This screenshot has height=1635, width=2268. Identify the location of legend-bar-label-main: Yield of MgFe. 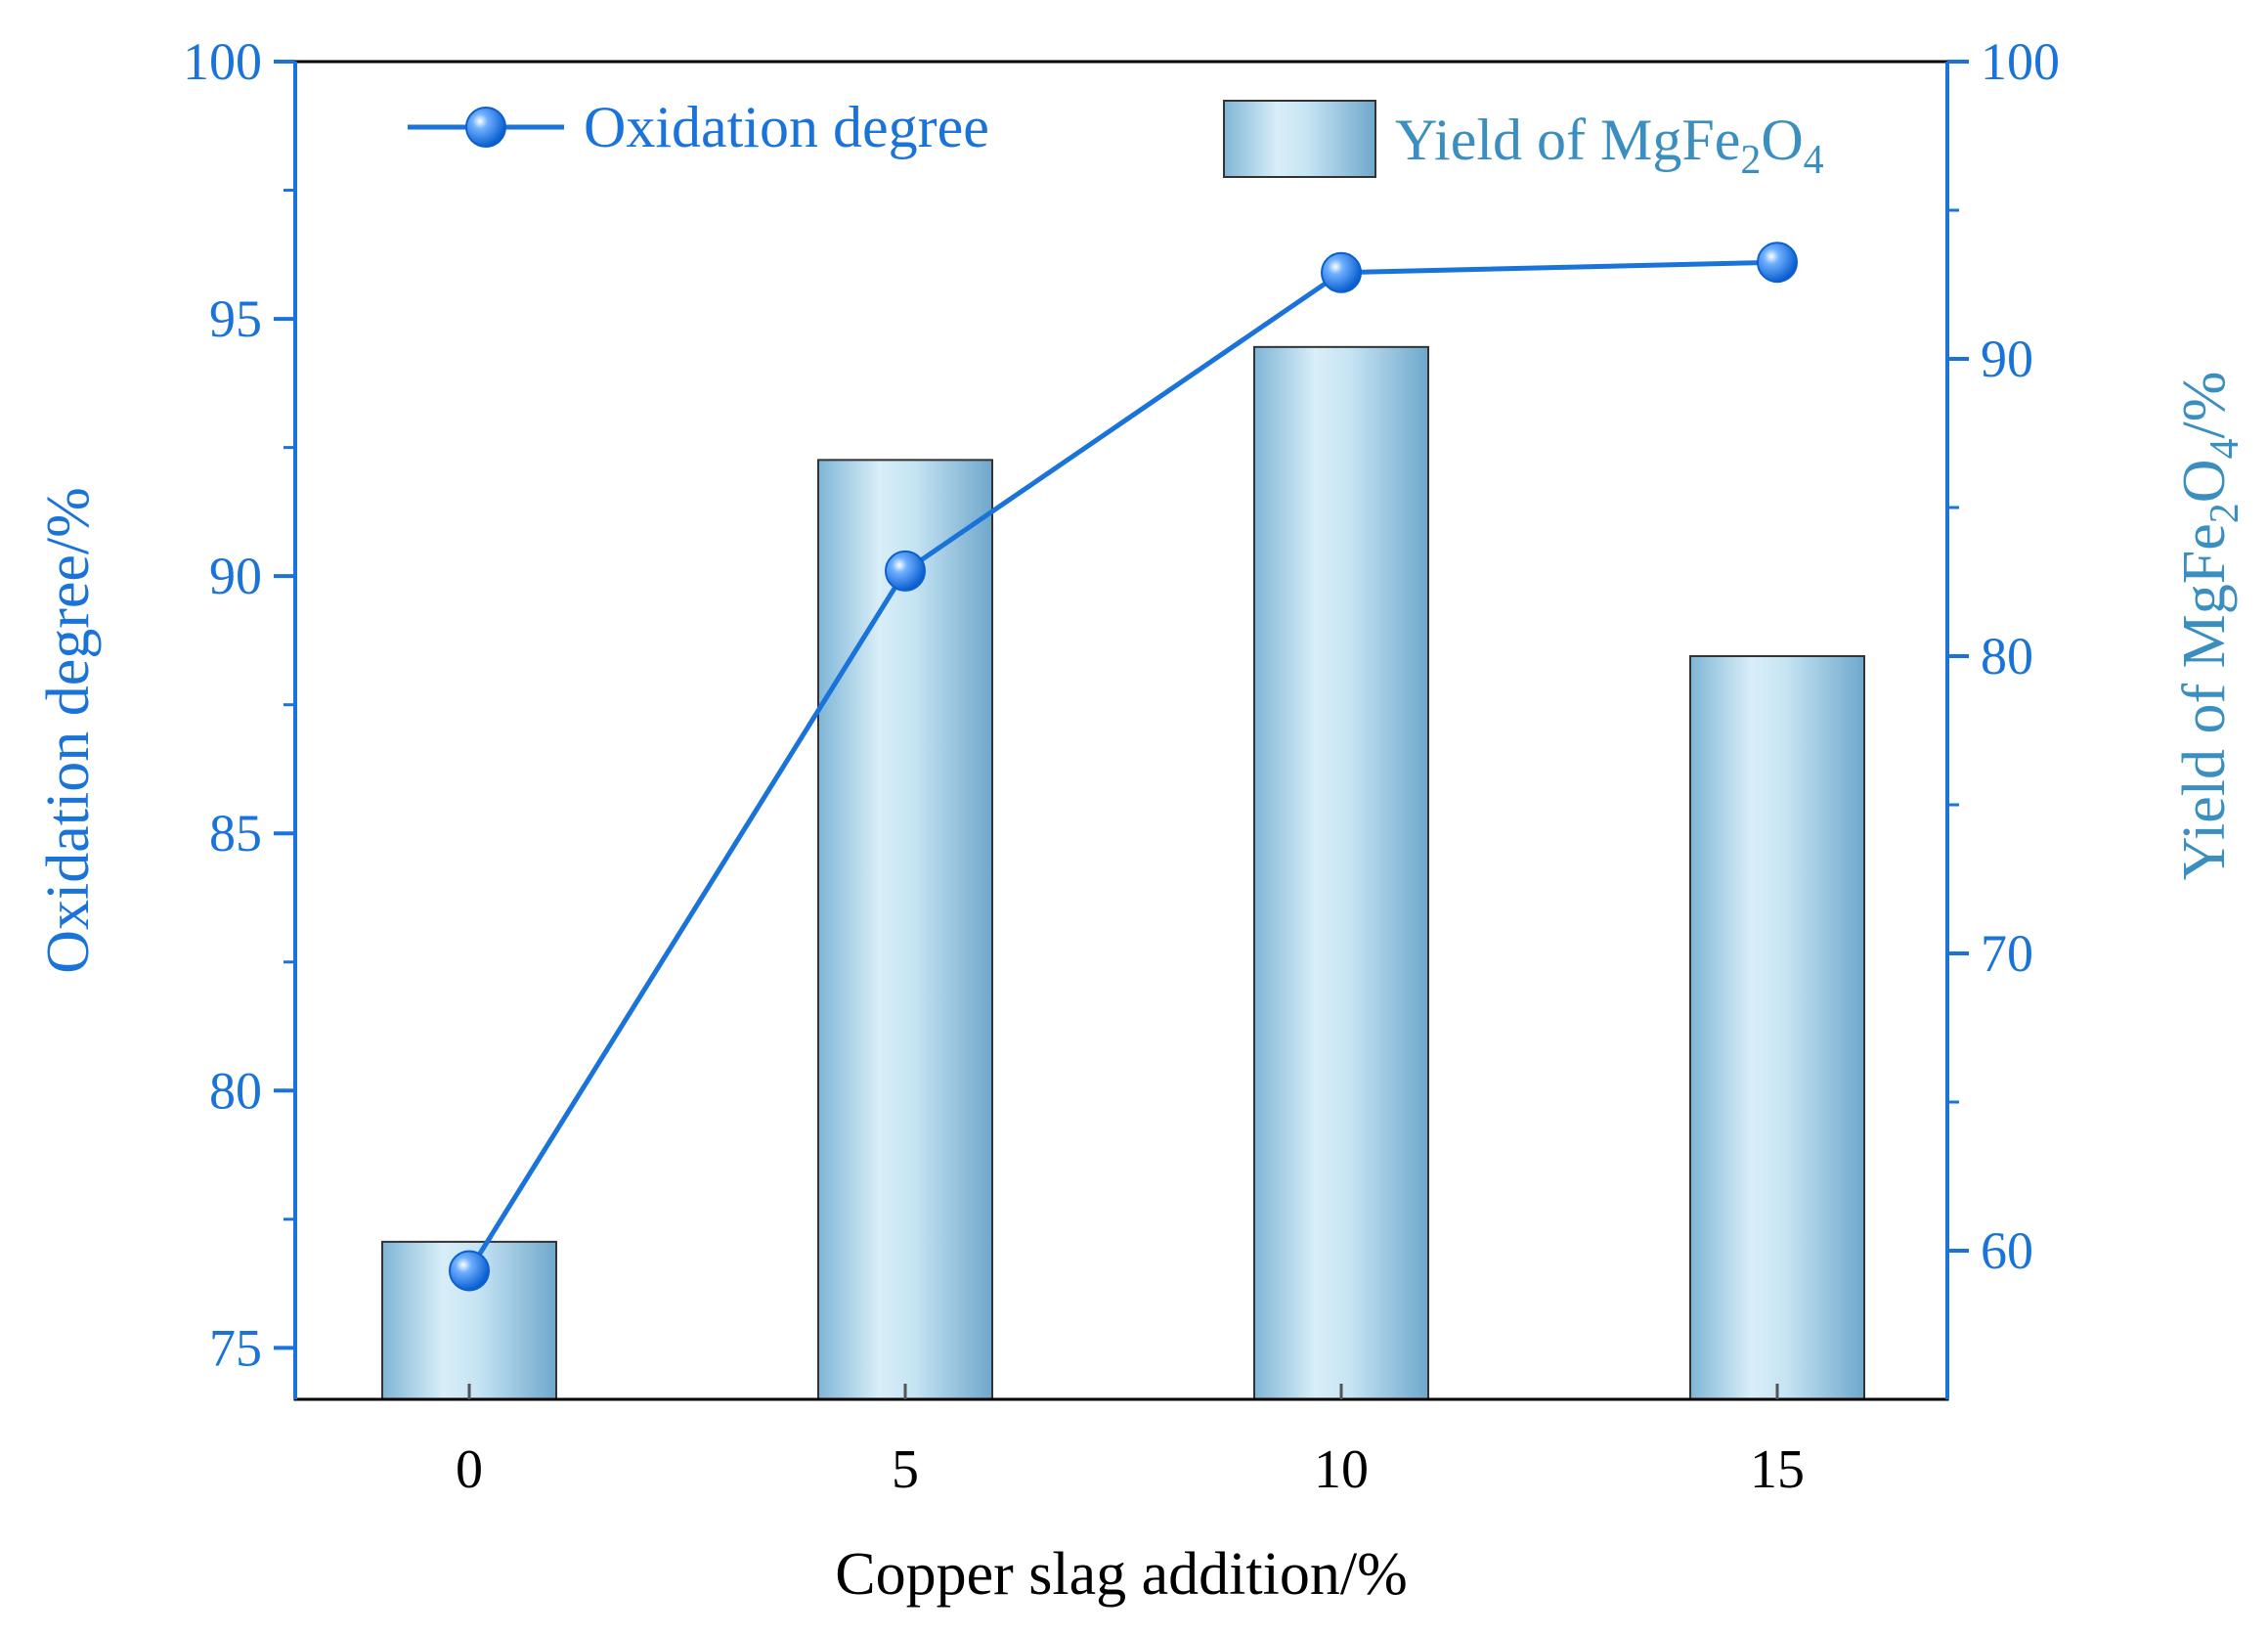
(1567, 140).